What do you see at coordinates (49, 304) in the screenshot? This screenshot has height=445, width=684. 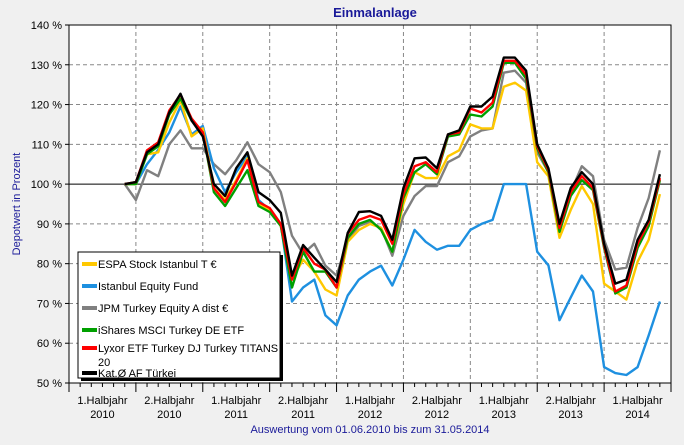 I see `y-tick-label: 70 %` at bounding box center [49, 304].